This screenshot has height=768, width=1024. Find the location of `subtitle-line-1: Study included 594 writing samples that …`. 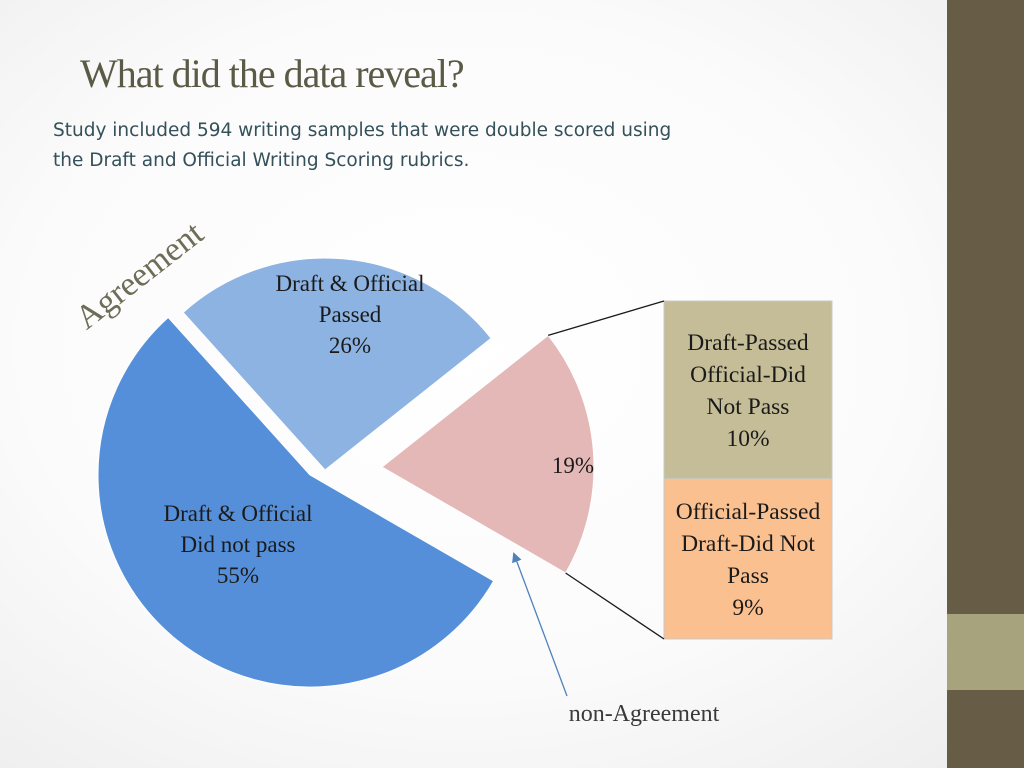

subtitle-line-1: Study included 594 writing samples that … is located at coordinates (362, 130).